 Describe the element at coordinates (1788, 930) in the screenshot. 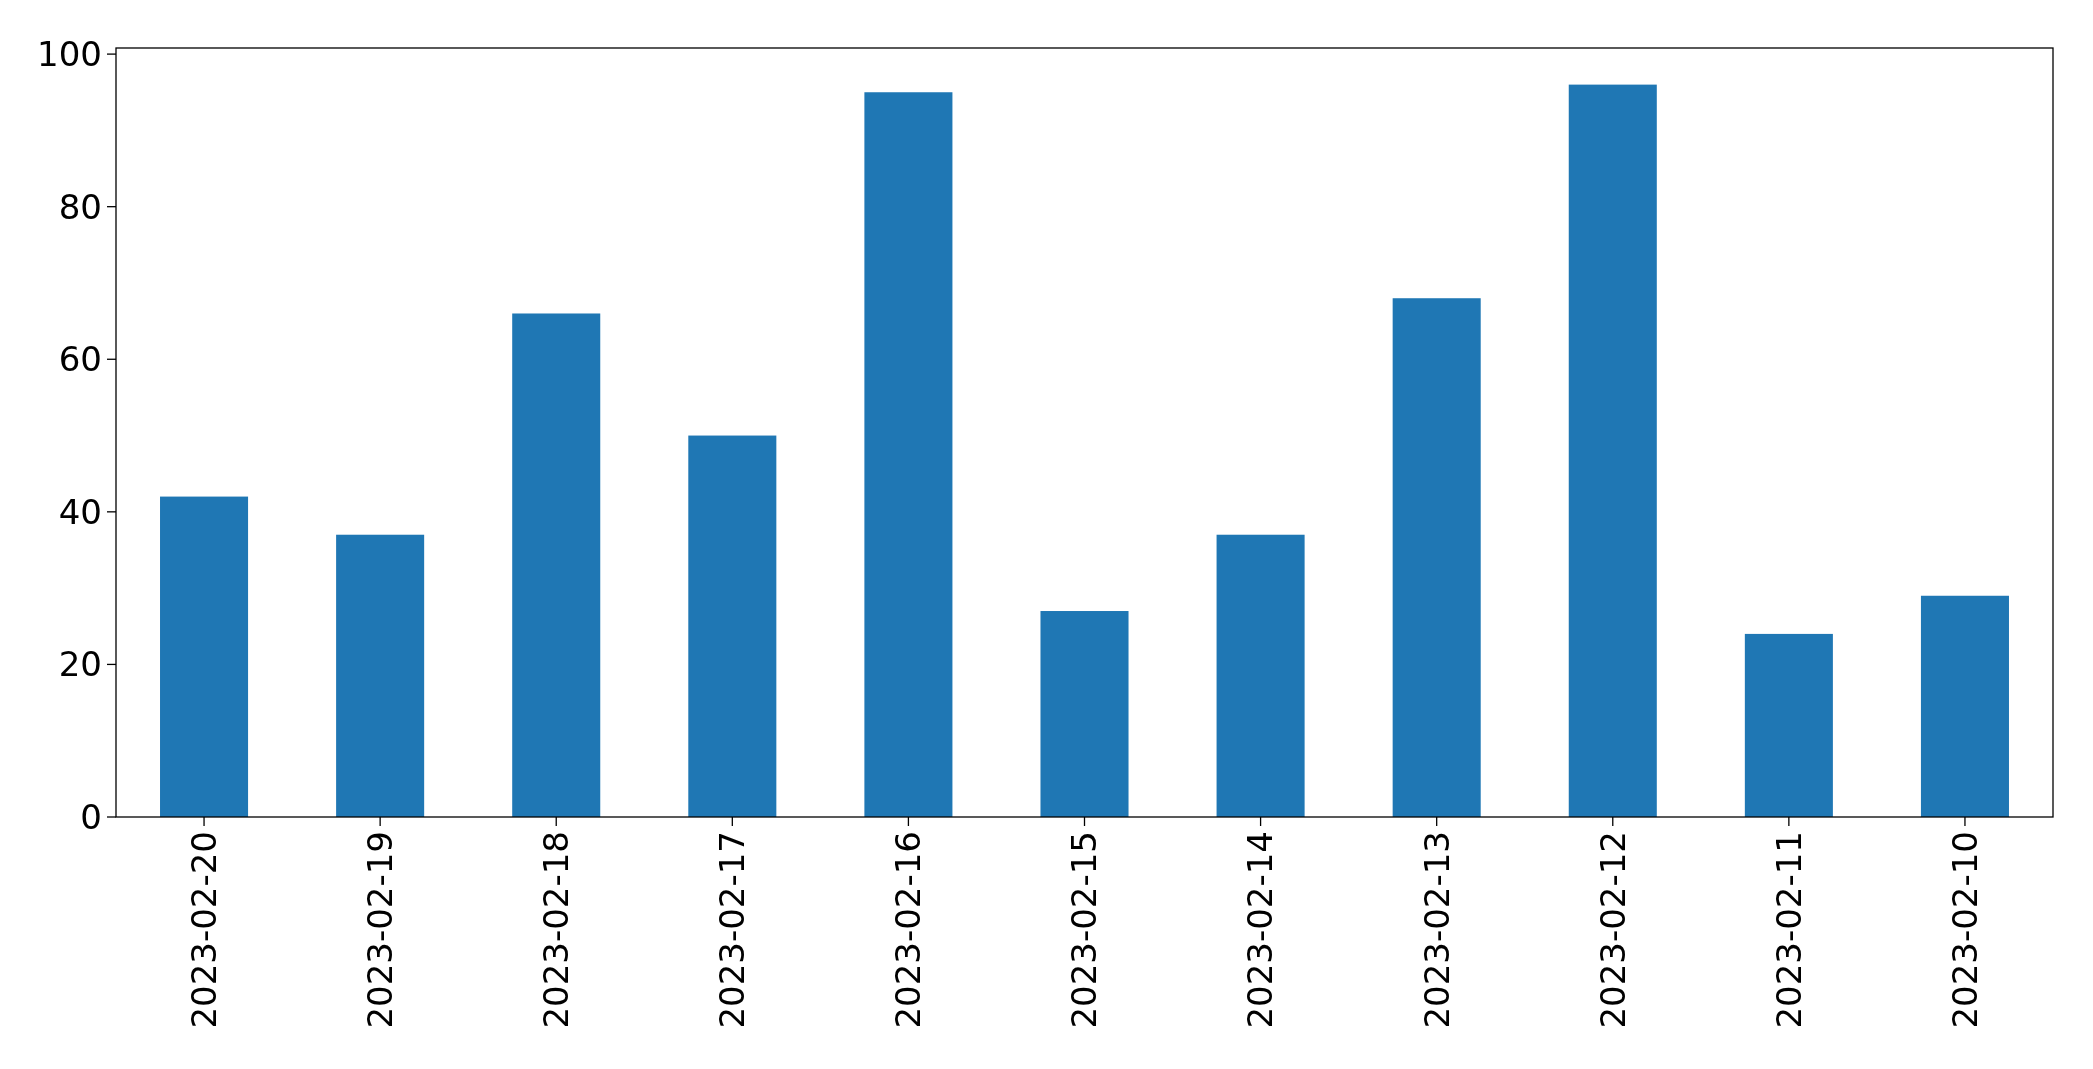

I see `x-tick-label: 2023-02-11` at that location.